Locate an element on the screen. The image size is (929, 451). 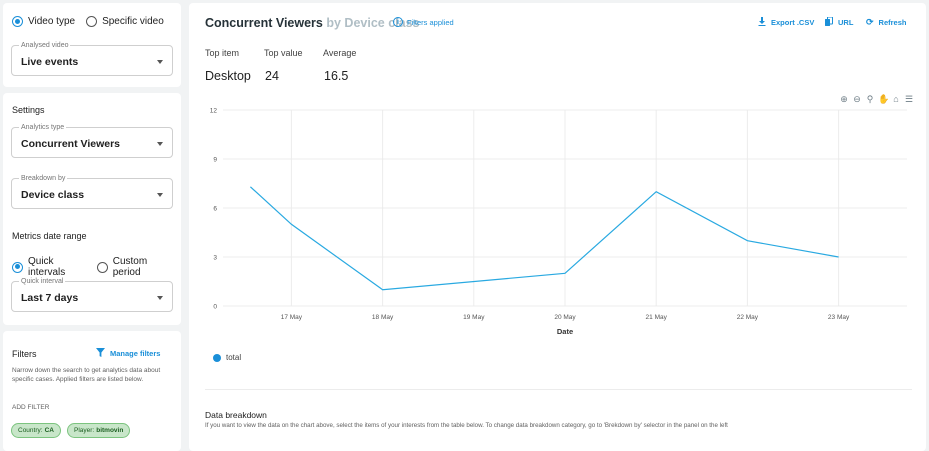
manage-filters-label: Manage filters is located at coordinates (135, 353).